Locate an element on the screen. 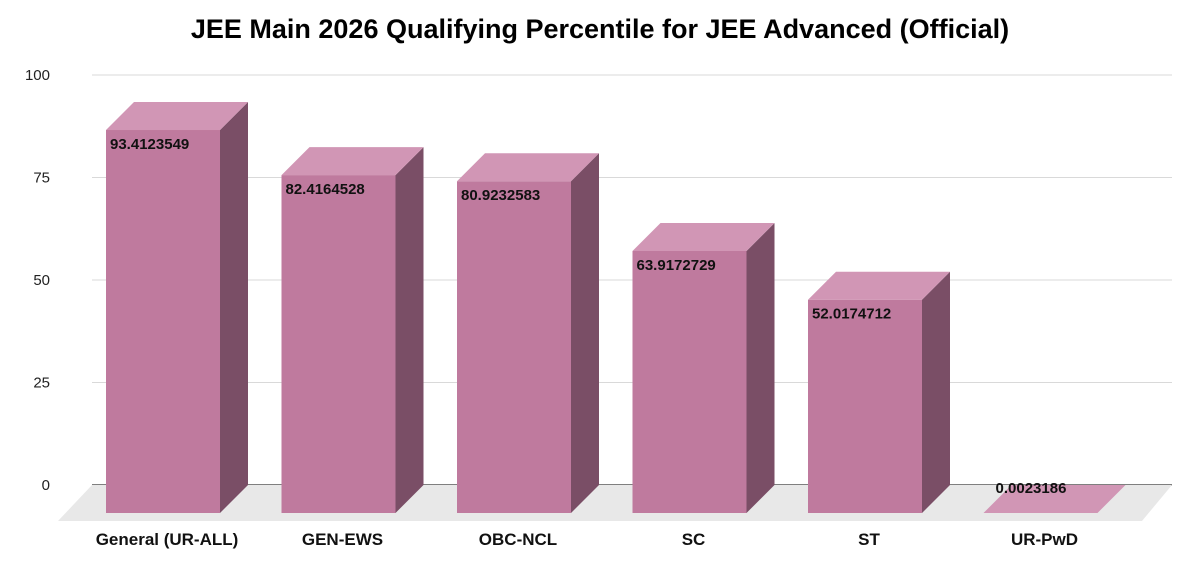  x-category-label: SC is located at coordinates (694, 539).